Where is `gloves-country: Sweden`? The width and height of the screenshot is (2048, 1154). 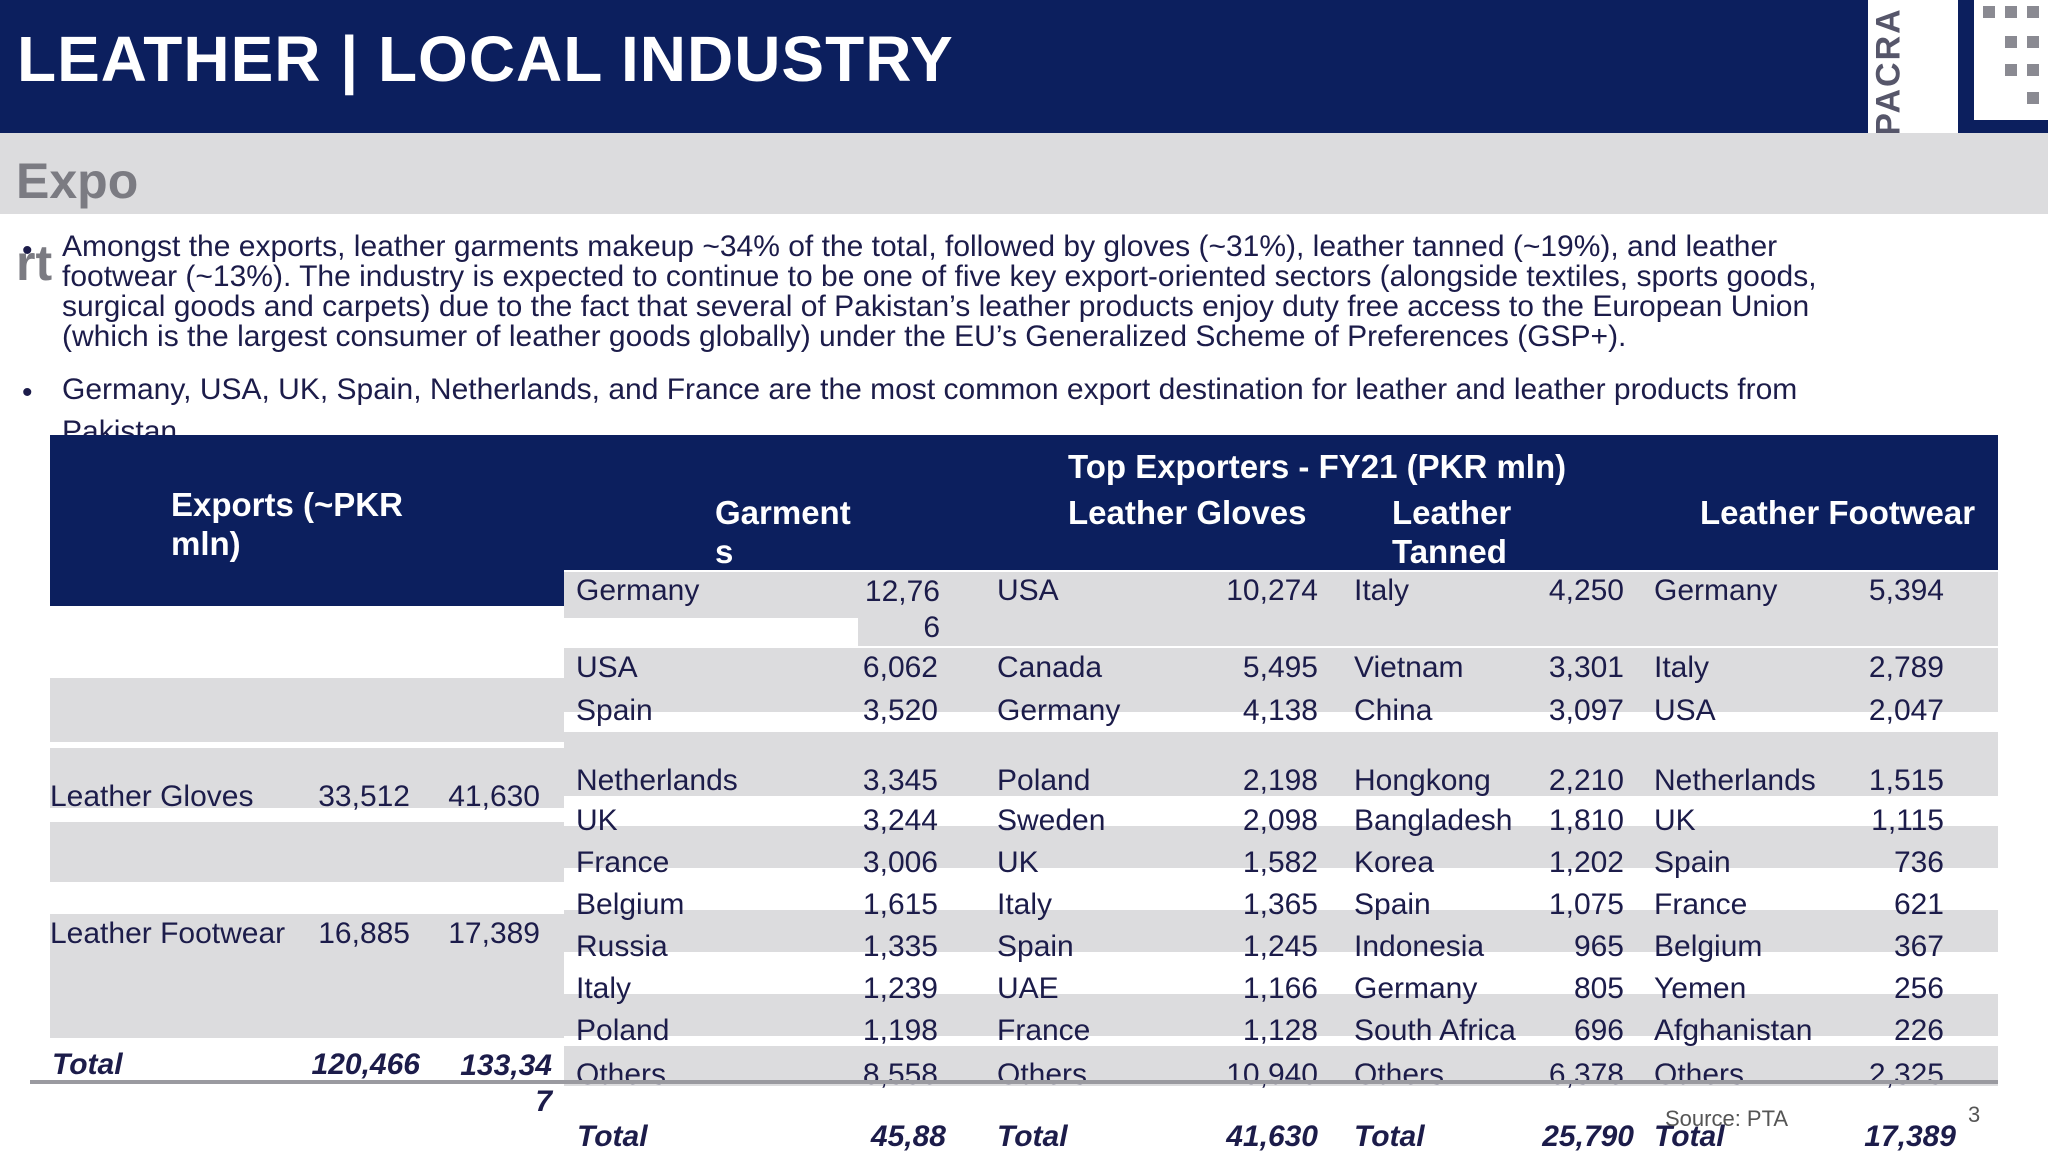
gloves-country: Sweden is located at coordinates (1051, 820).